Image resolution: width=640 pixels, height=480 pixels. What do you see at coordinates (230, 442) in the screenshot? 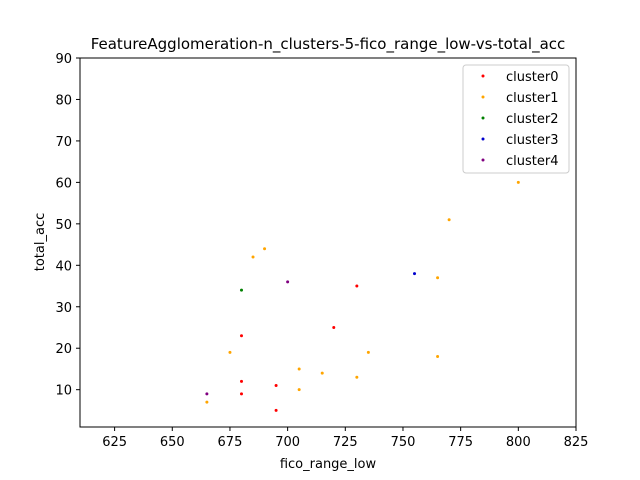
I see `x-tick-label: 675` at bounding box center [230, 442].